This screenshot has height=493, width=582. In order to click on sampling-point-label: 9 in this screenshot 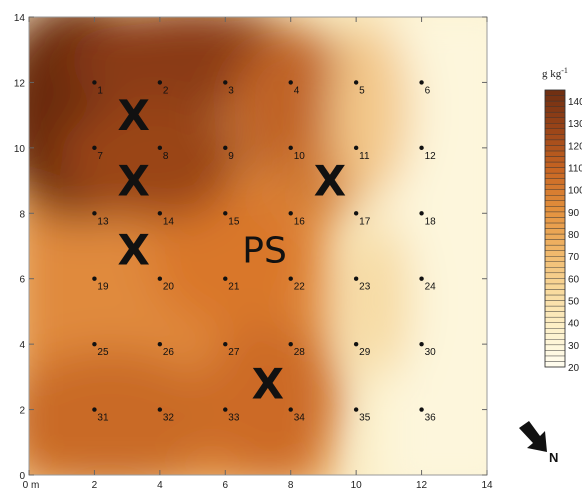, I will do `click(231, 156)`.